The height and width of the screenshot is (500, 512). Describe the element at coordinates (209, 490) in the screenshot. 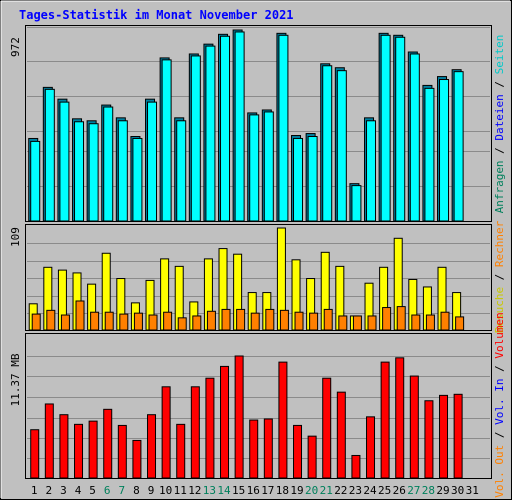

I see `x-tick-label: 13` at that location.